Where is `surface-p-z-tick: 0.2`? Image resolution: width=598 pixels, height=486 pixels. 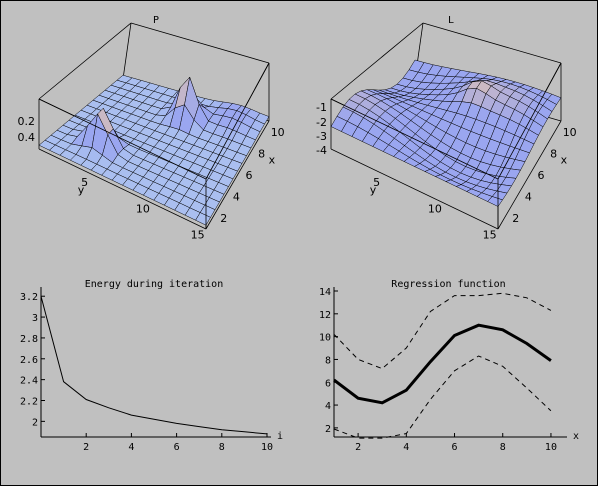 surface-p-z-tick: 0.2 is located at coordinates (27, 121).